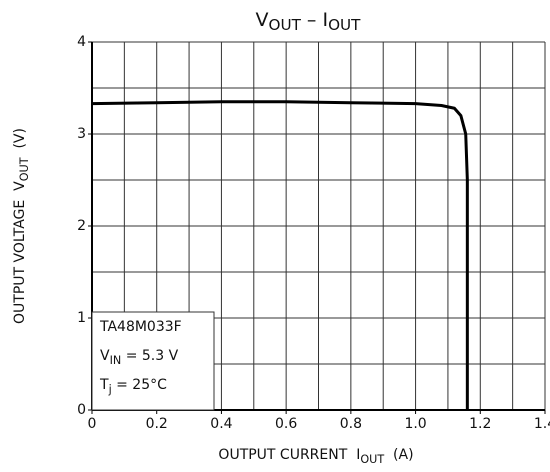  Describe the element at coordinates (398, 455) in the screenshot. I see `x-axis-label-part: (A)` at that location.